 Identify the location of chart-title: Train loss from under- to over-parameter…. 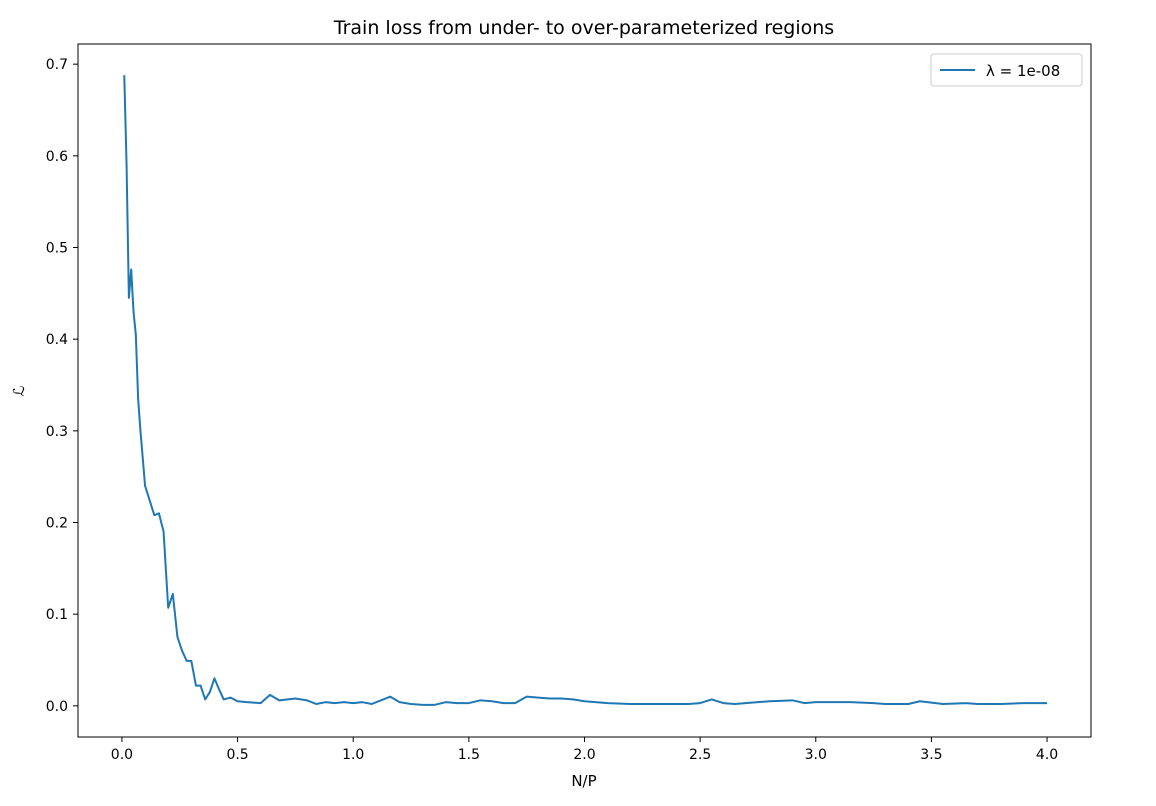
(583, 28).